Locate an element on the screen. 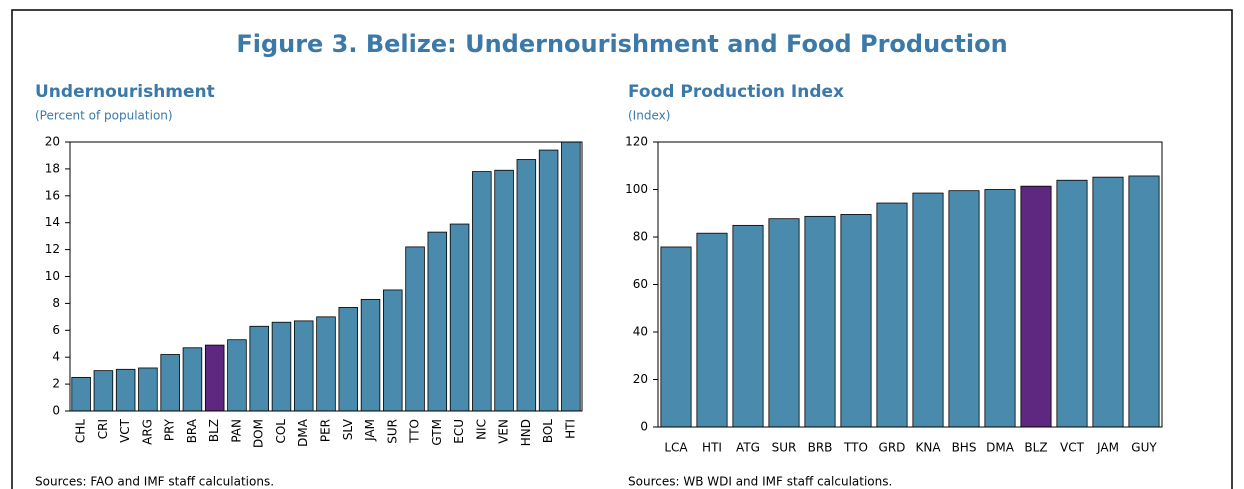  x-tick-label: LCA is located at coordinates (676, 448).